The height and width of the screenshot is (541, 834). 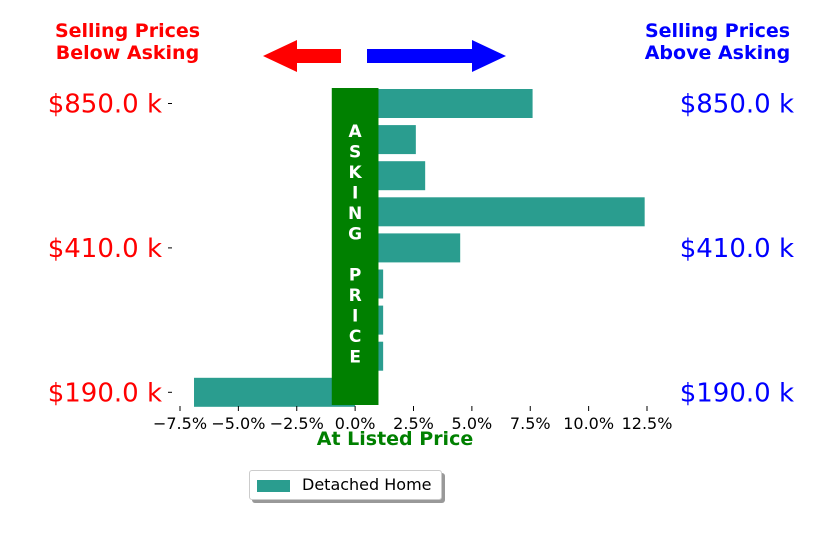 What do you see at coordinates (355, 235) in the screenshot?
I see `asking-price-letter: G` at bounding box center [355, 235].